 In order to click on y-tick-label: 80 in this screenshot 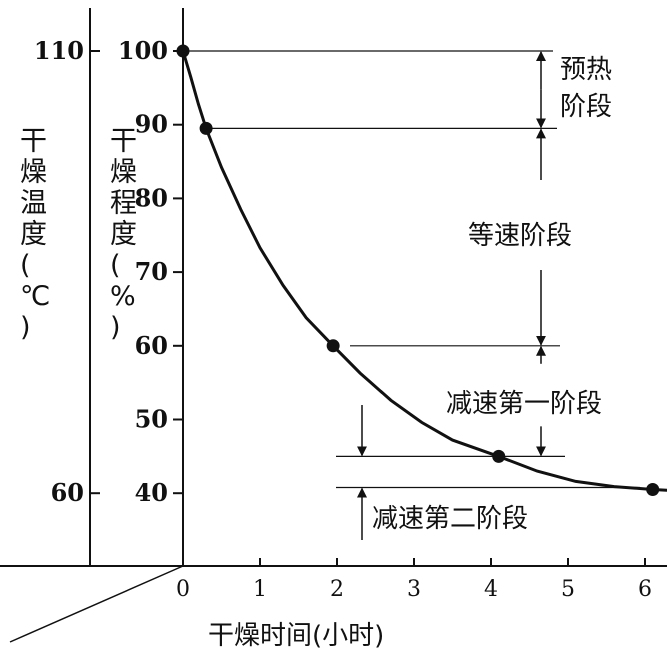, I will do `click(151, 197)`.